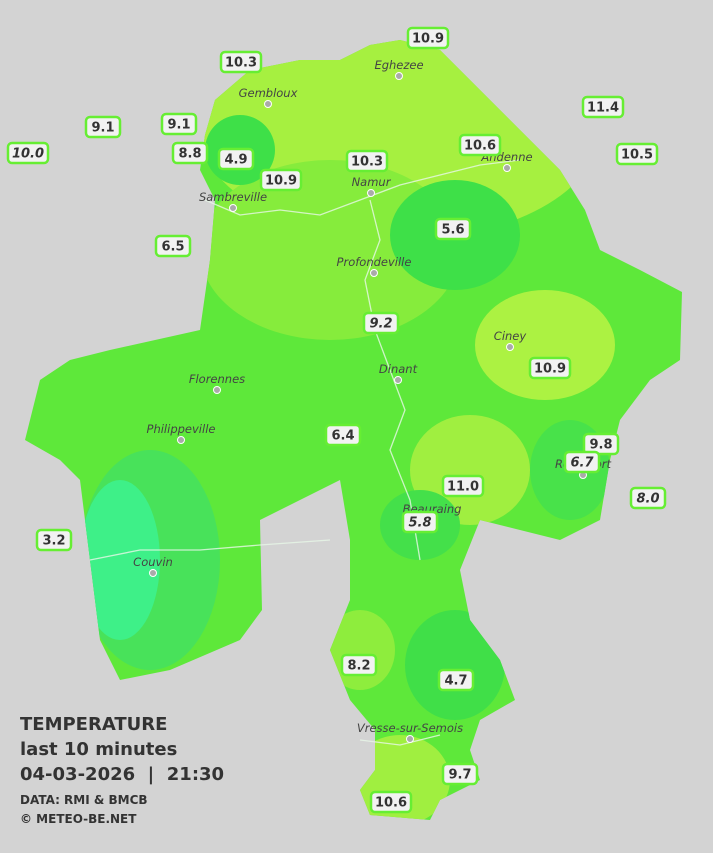 Image resolution: width=713 pixels, height=853 pixels. I want to click on city-label: Profondeville, so click(374, 262).